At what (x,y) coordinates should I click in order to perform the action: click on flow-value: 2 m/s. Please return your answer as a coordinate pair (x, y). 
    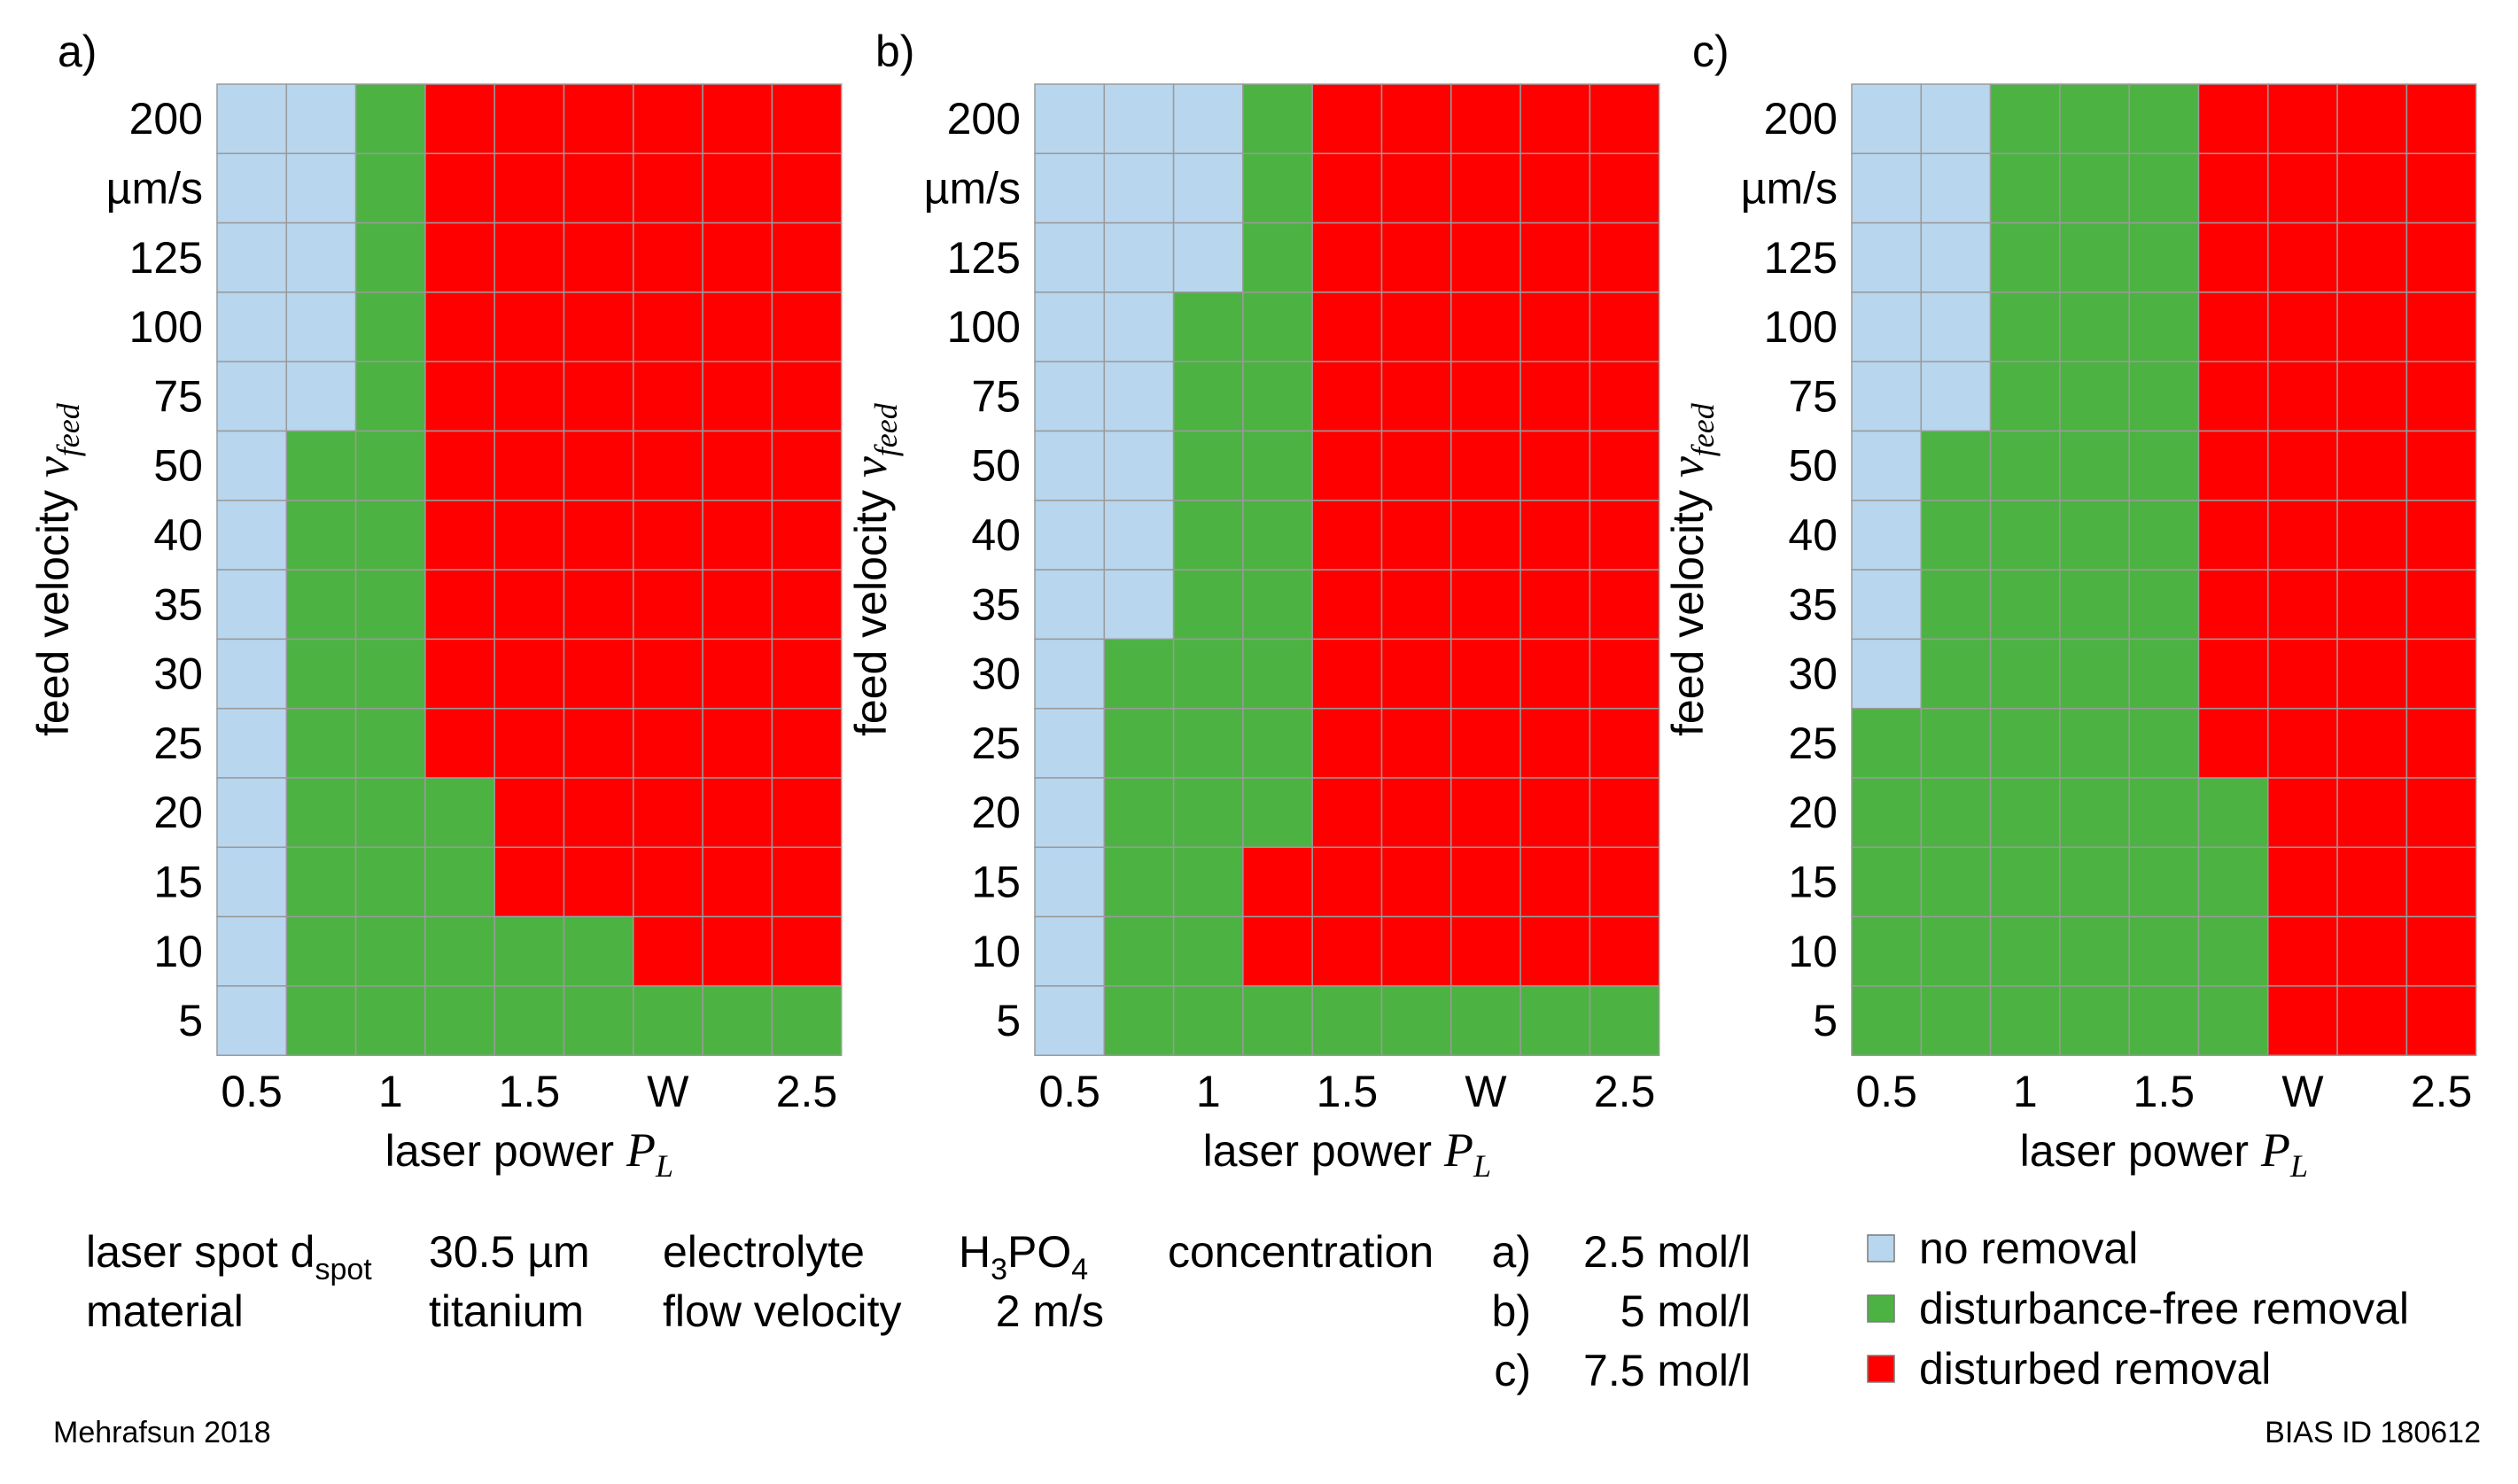
    Looking at the image, I should click on (1050, 1311).